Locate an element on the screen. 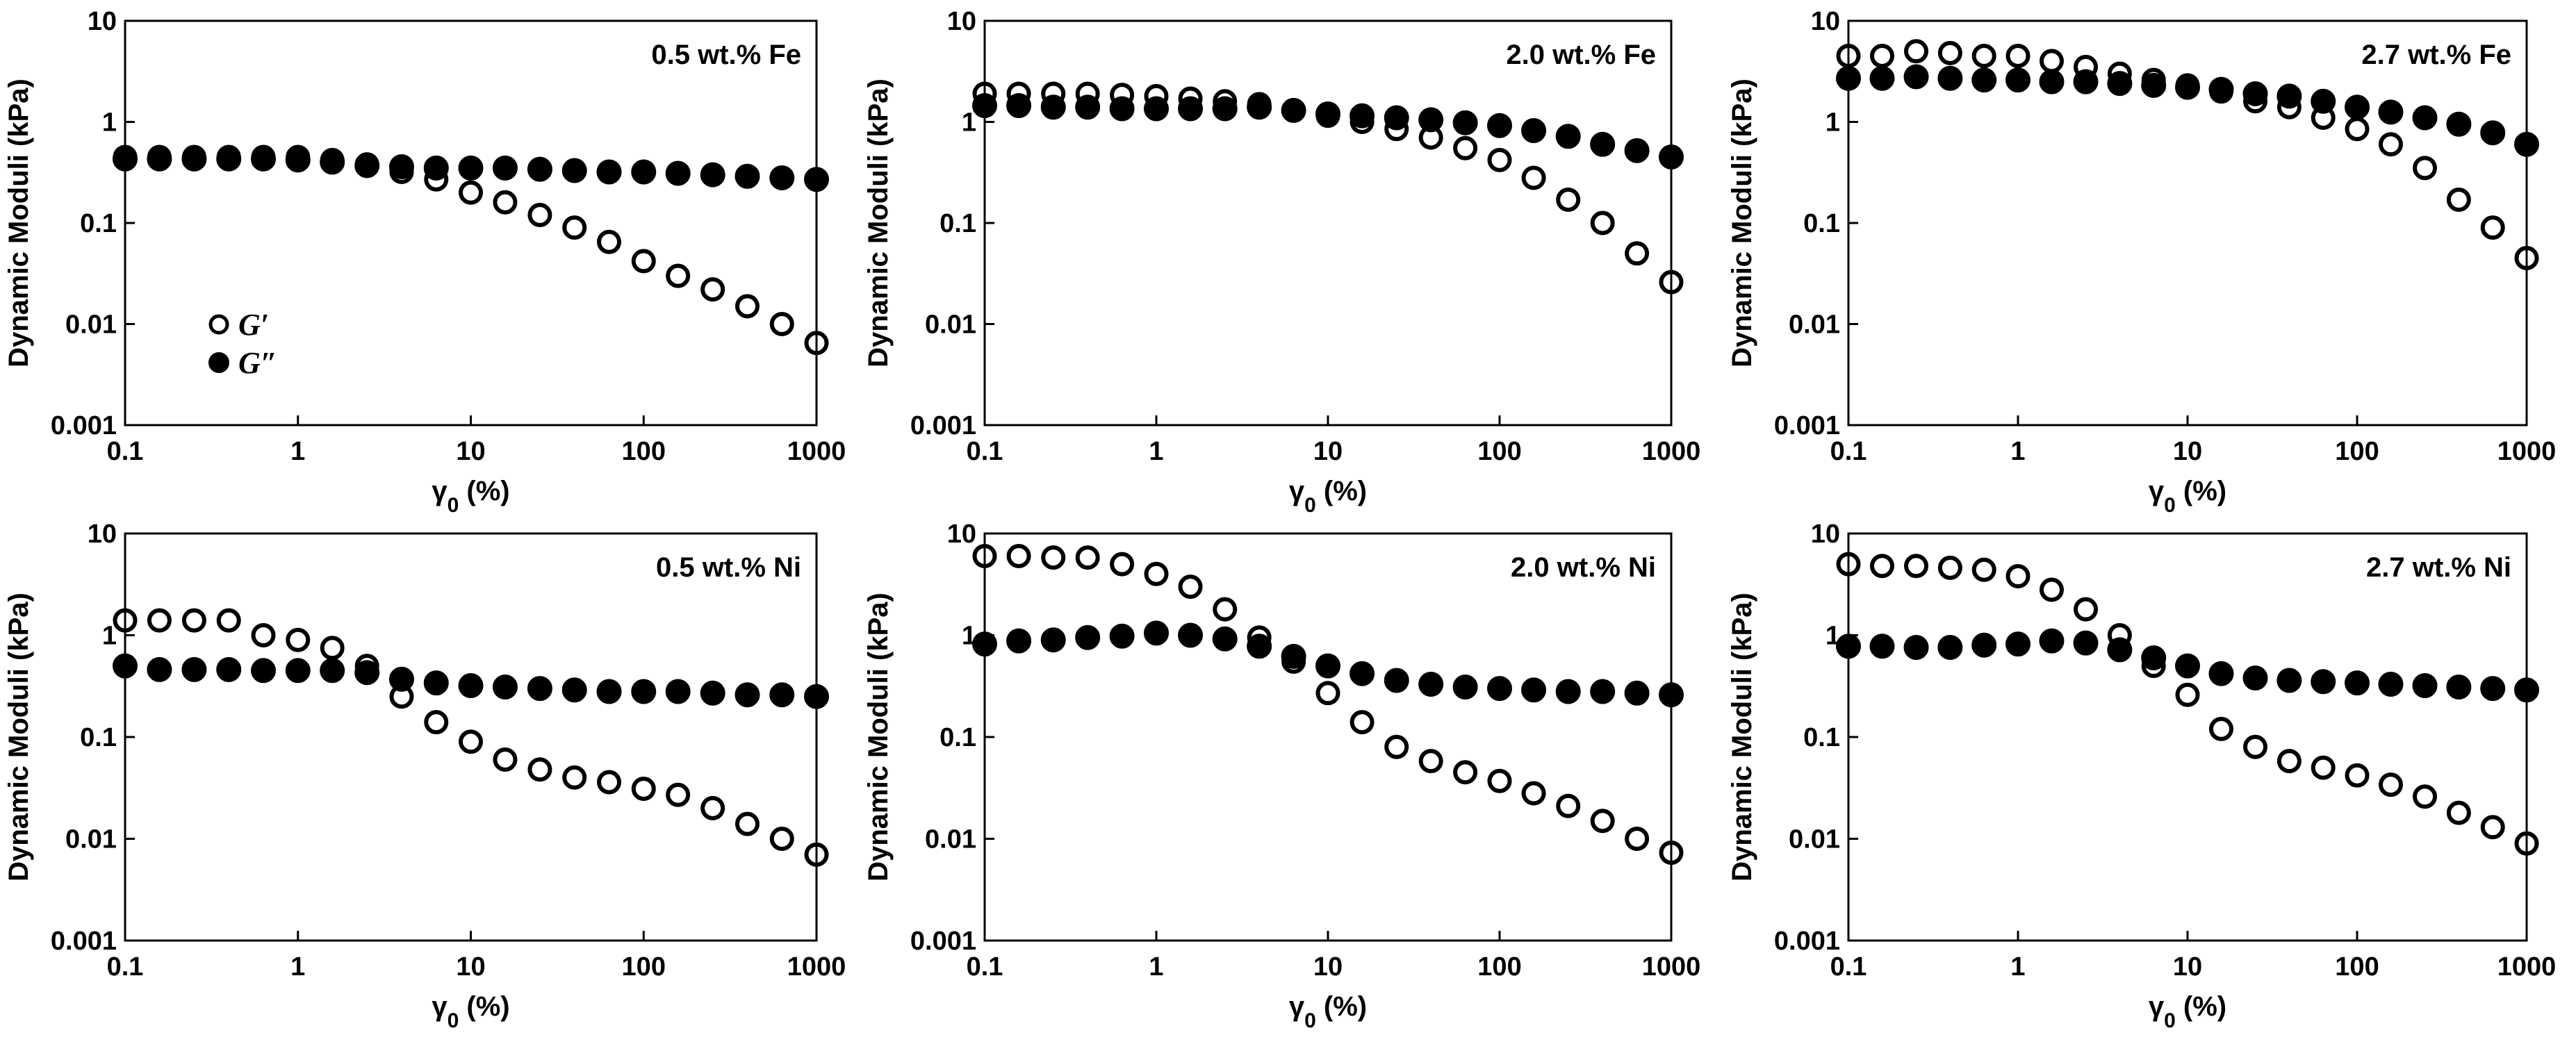  y-tick-label: 10 is located at coordinates (102, 21).